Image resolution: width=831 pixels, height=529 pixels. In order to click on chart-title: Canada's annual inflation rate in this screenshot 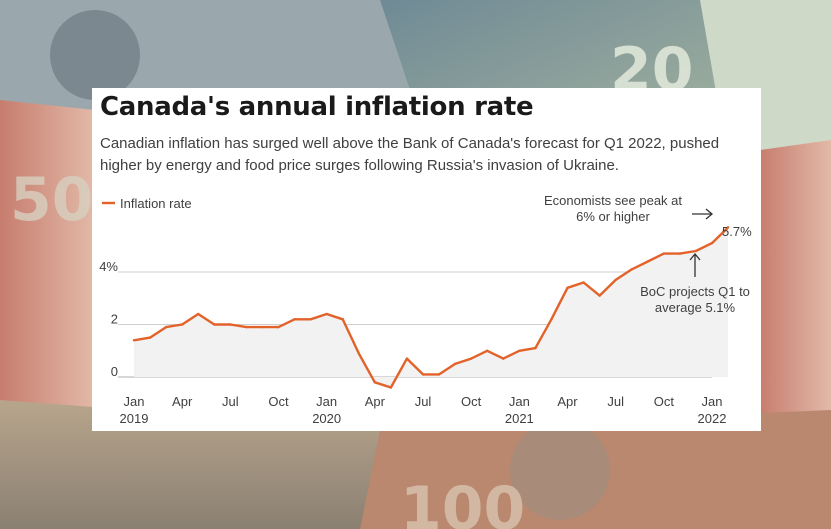, I will do `click(317, 107)`.